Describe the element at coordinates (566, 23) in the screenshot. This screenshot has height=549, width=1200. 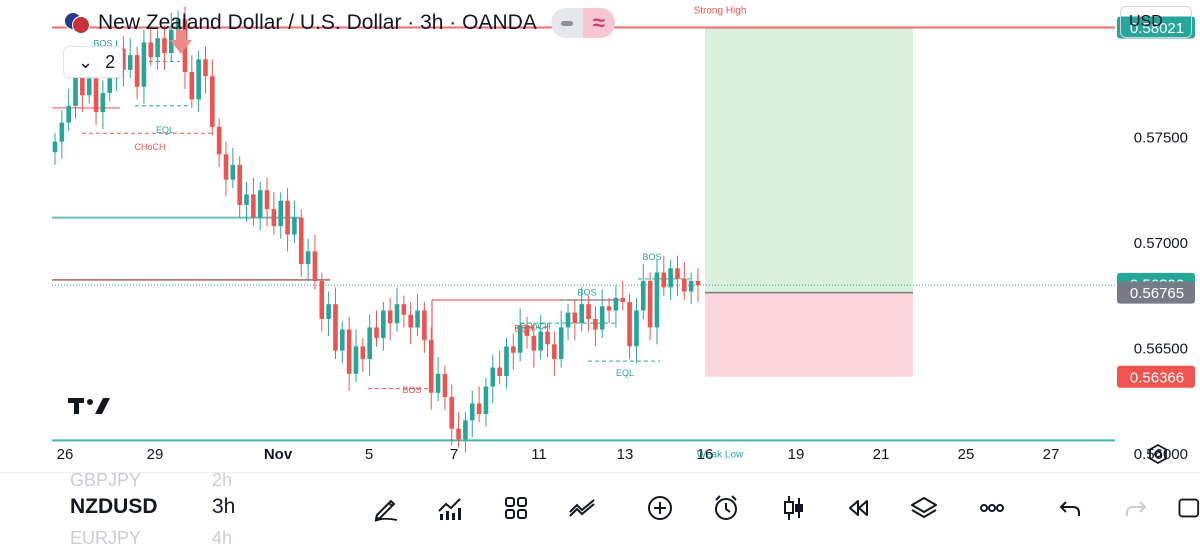
I see `minus-icon` at that location.